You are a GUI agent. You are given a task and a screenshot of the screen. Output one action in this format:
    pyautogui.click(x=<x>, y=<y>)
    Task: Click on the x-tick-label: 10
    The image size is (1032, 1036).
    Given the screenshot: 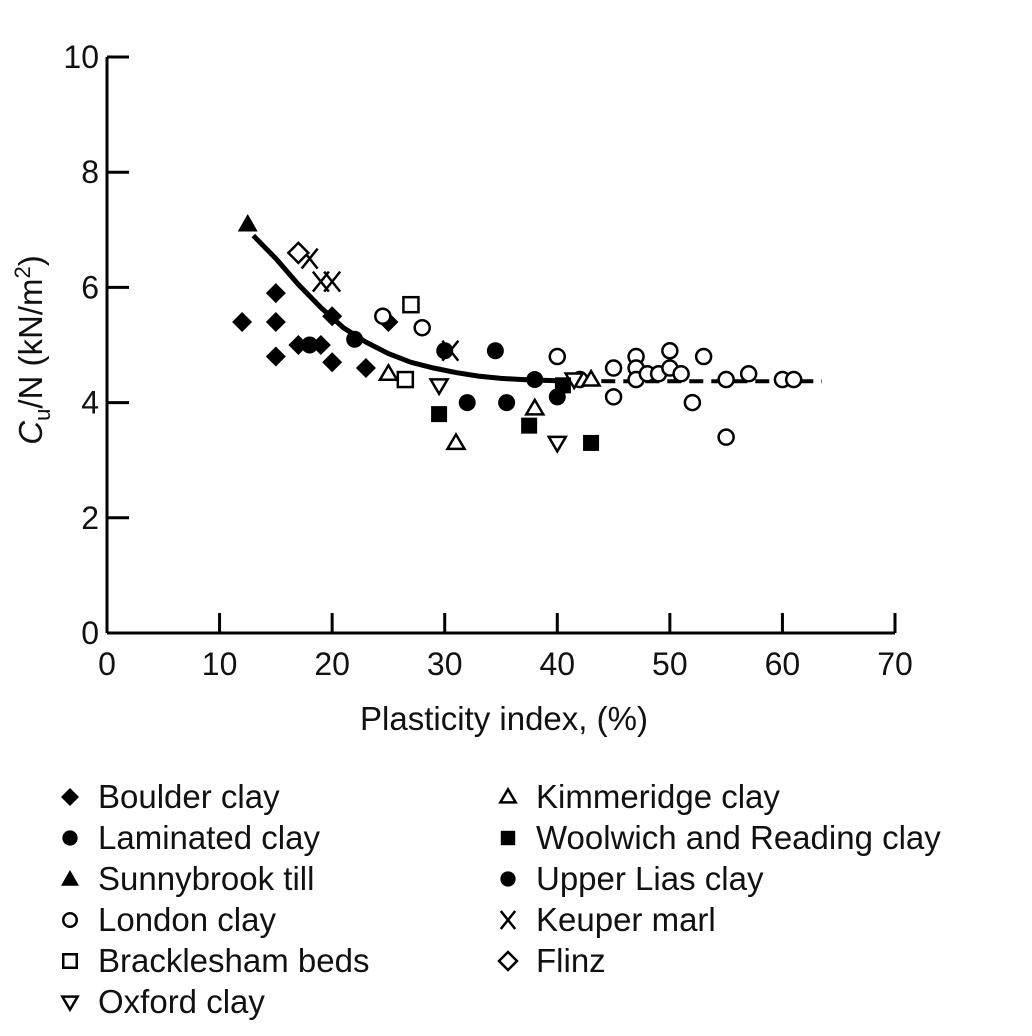 What is the action you would take?
    pyautogui.click(x=220, y=664)
    